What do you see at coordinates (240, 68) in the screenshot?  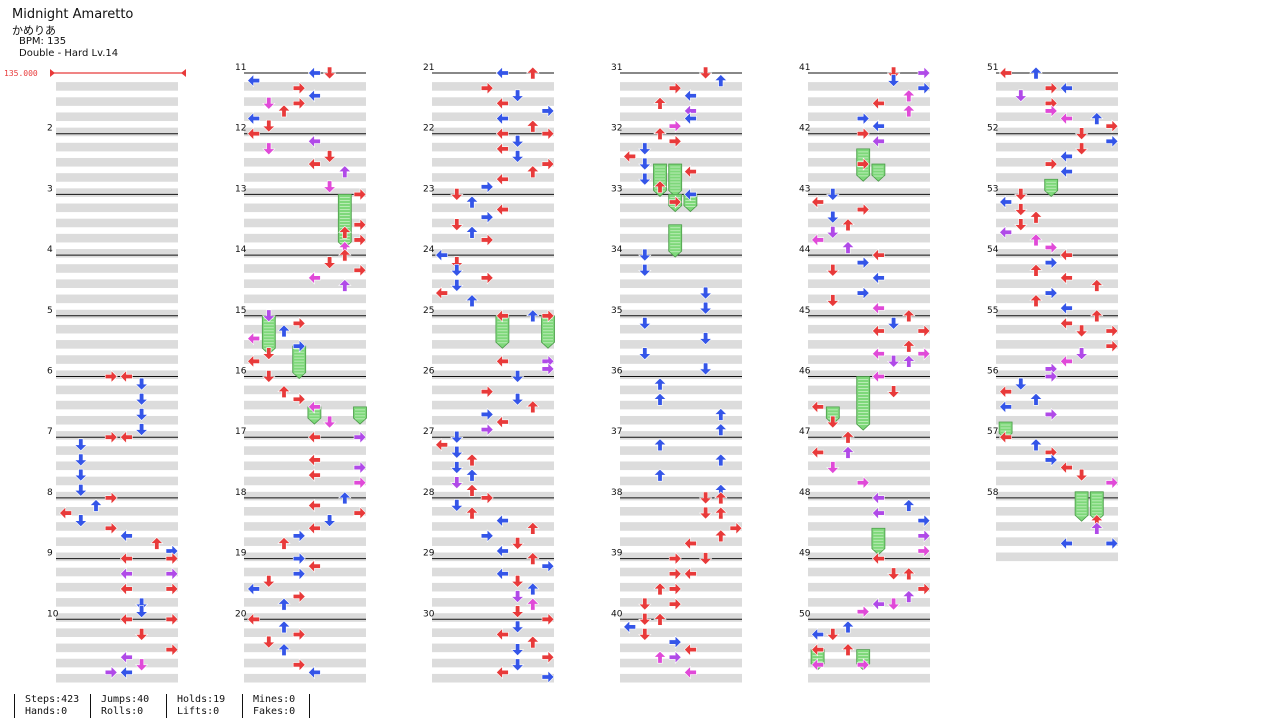 I see `measure-number: 11` at bounding box center [240, 68].